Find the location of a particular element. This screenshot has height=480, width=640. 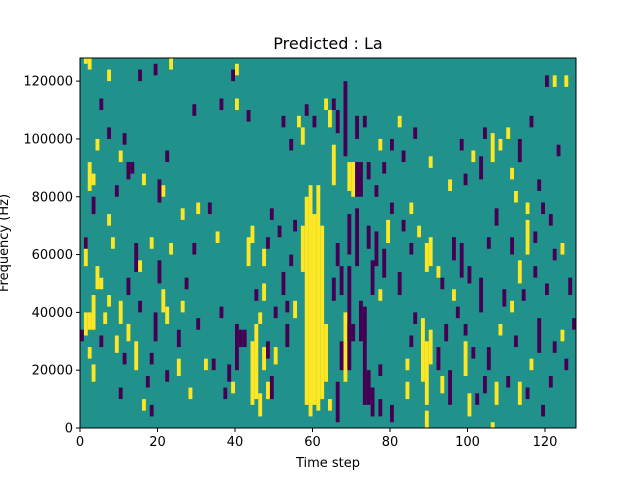

x-tick-label: 40 is located at coordinates (235, 442).